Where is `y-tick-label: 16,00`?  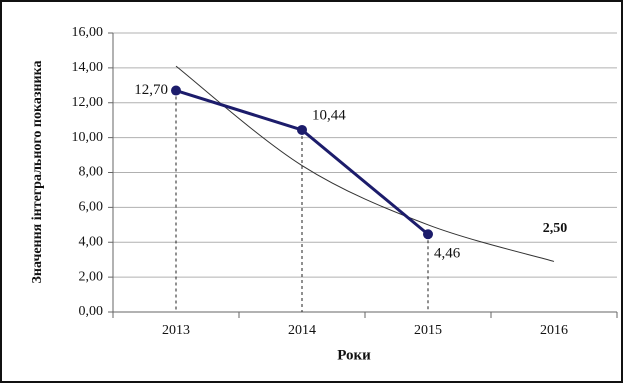
y-tick-label: 16,00 is located at coordinates (88, 32).